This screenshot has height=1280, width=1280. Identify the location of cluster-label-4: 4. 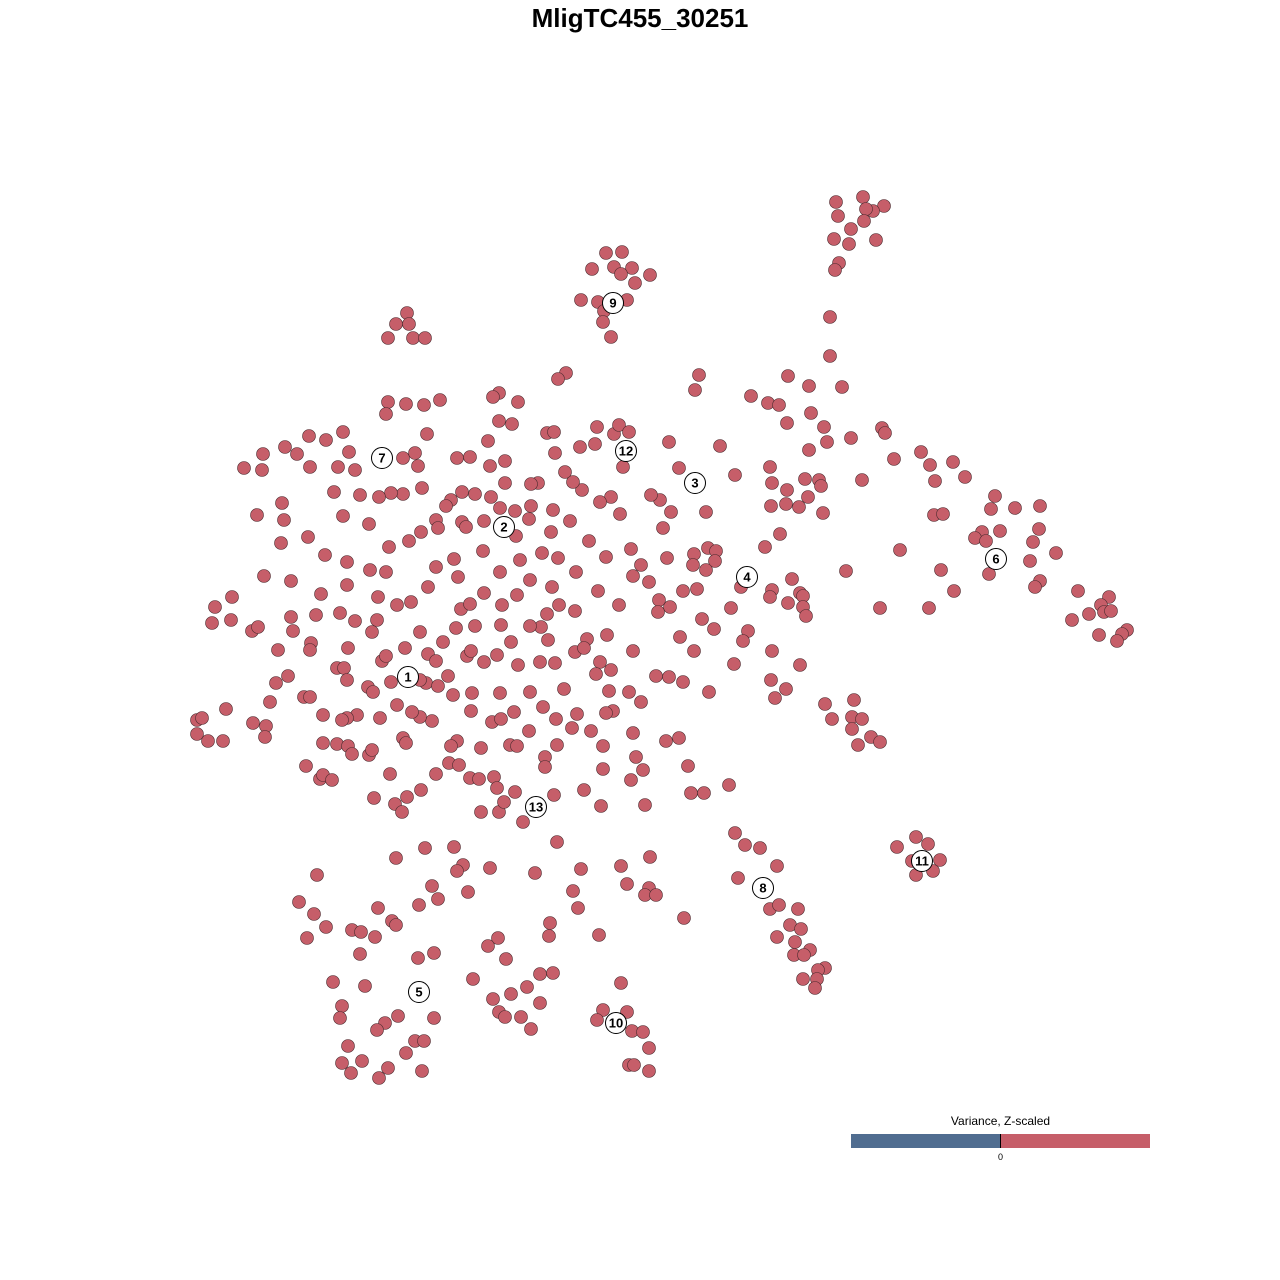
(747, 577).